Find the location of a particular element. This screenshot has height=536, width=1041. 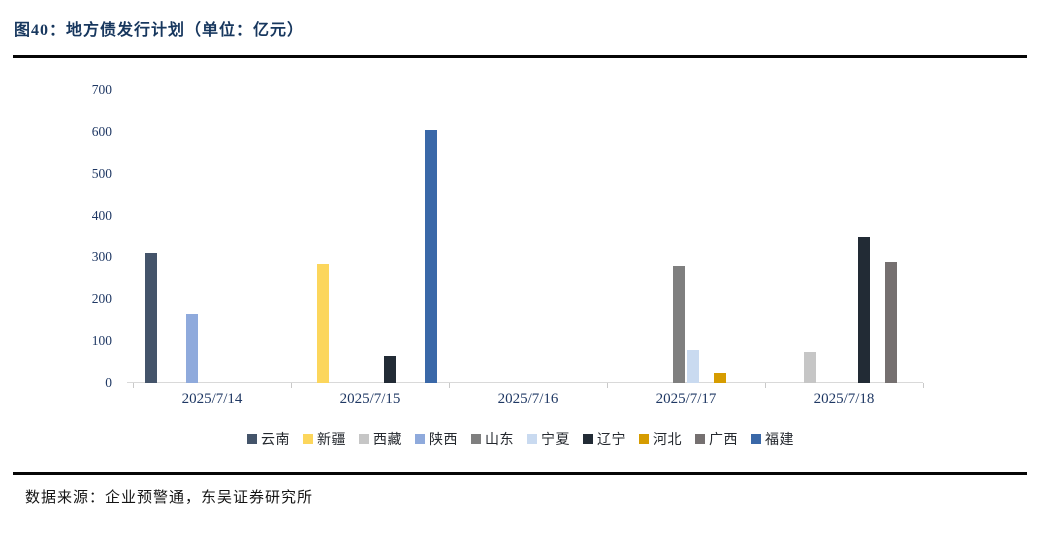

x-axis-tick-label: 2025/7/15 is located at coordinates (370, 399).